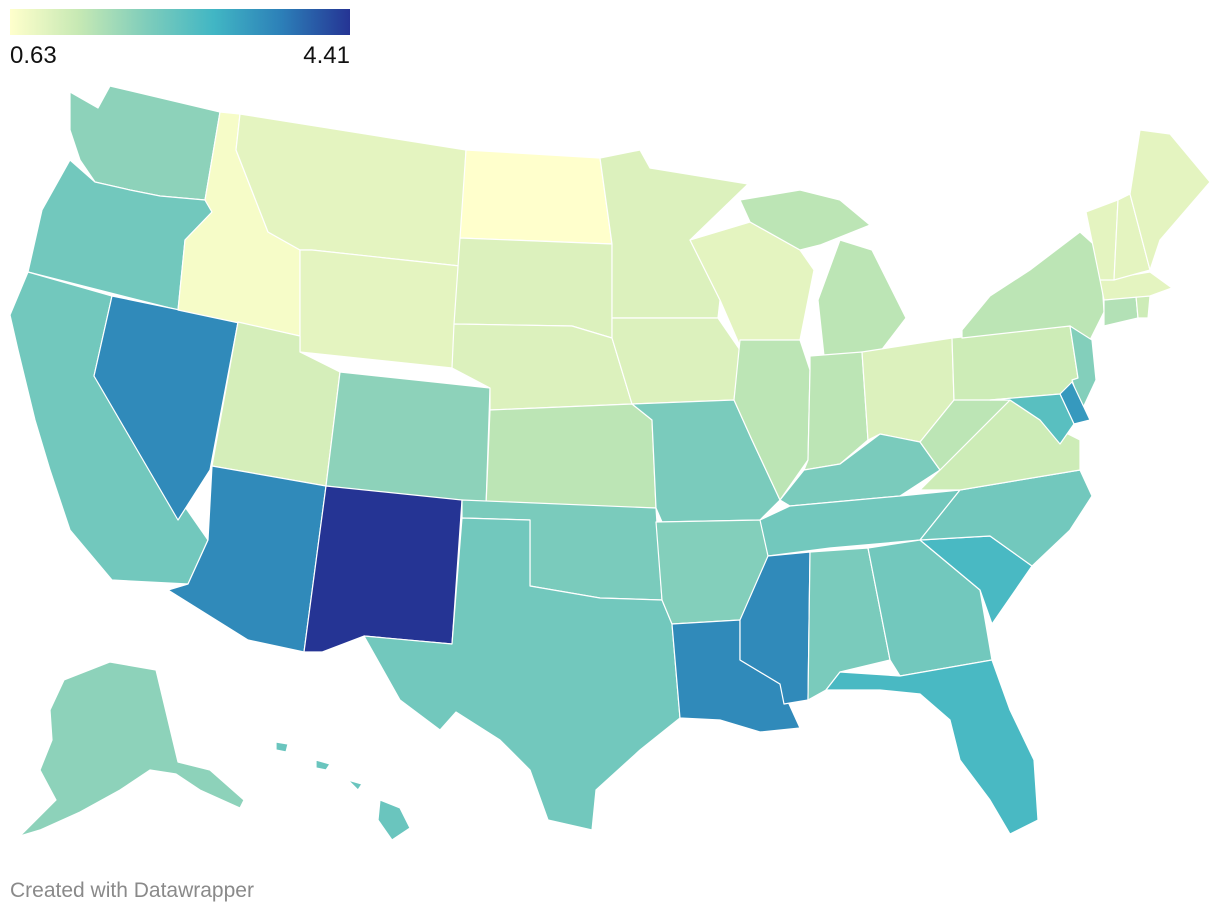 The width and height of the screenshot is (1220, 916). I want to click on state-sd, so click(533, 288).